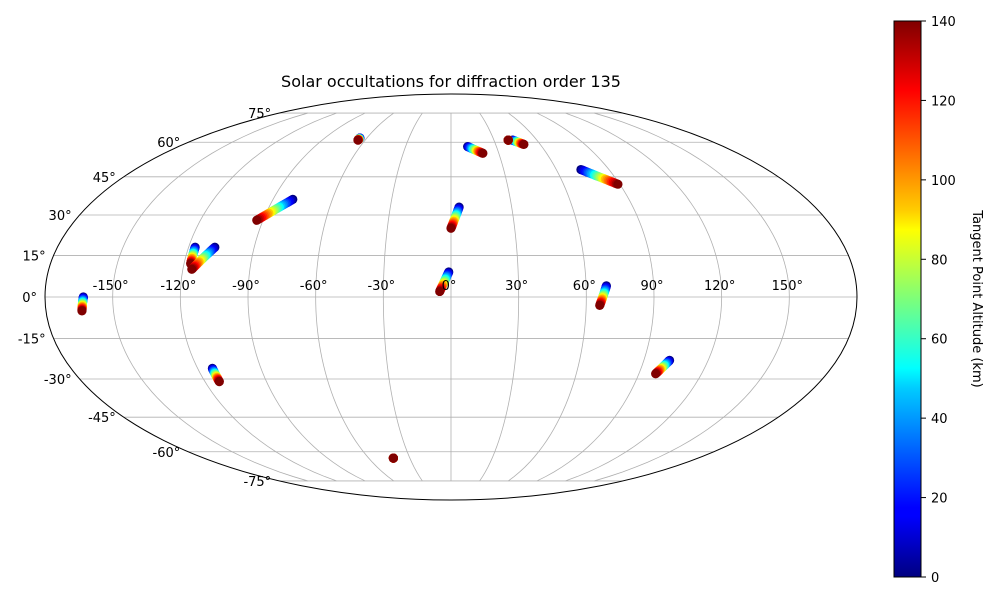  Describe the element at coordinates (719, 286) in the screenshot. I see `longitude-tick-label: 120°` at that location.